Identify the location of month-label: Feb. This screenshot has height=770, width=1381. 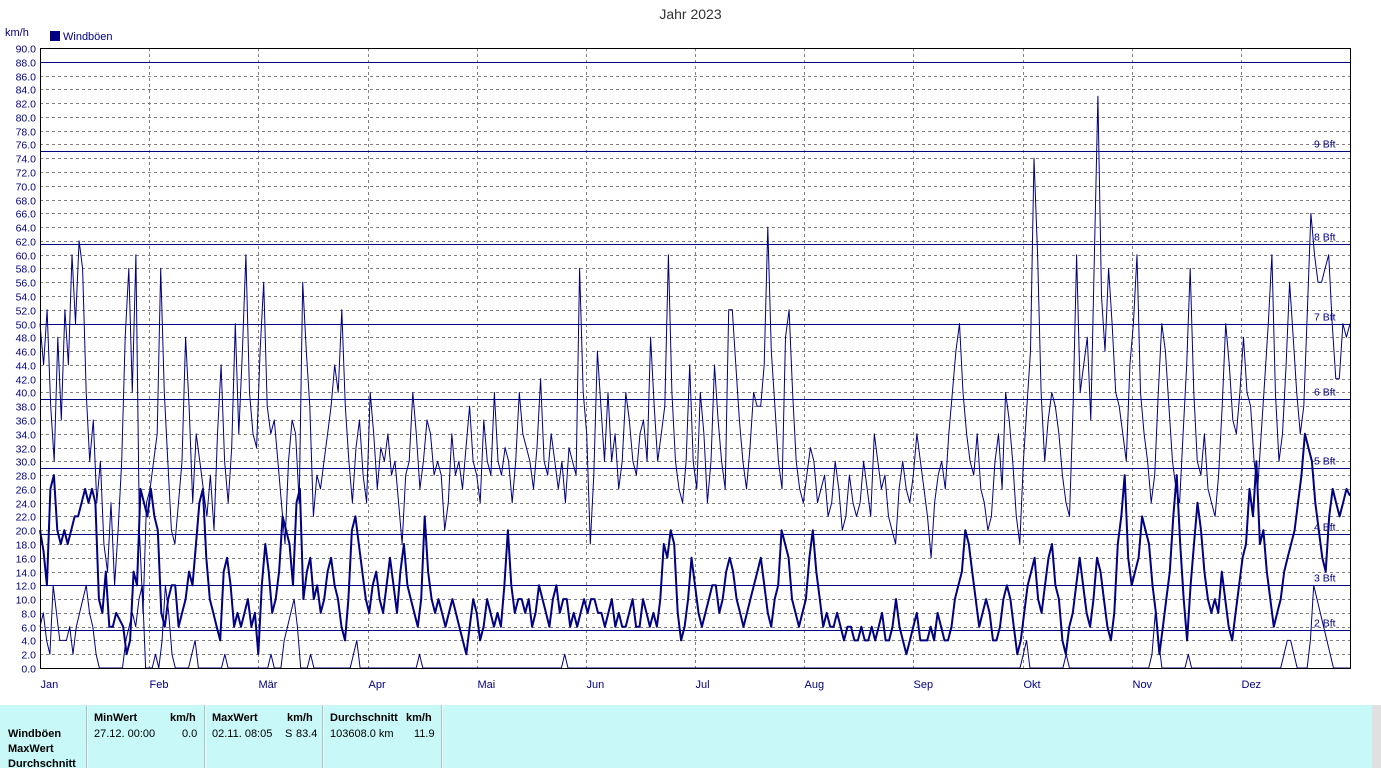
(159, 685).